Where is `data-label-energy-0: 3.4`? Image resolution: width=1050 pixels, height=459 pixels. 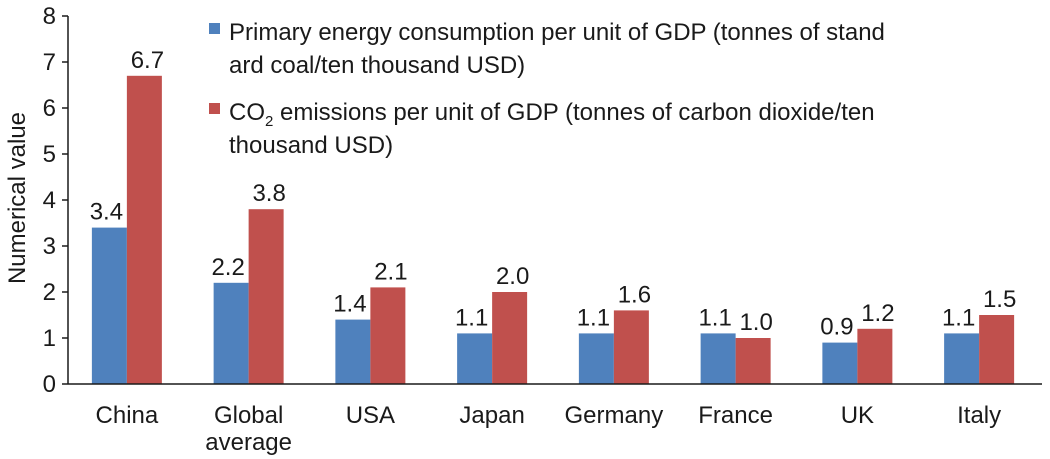
data-label-energy-0: 3.4 is located at coordinates (106, 212).